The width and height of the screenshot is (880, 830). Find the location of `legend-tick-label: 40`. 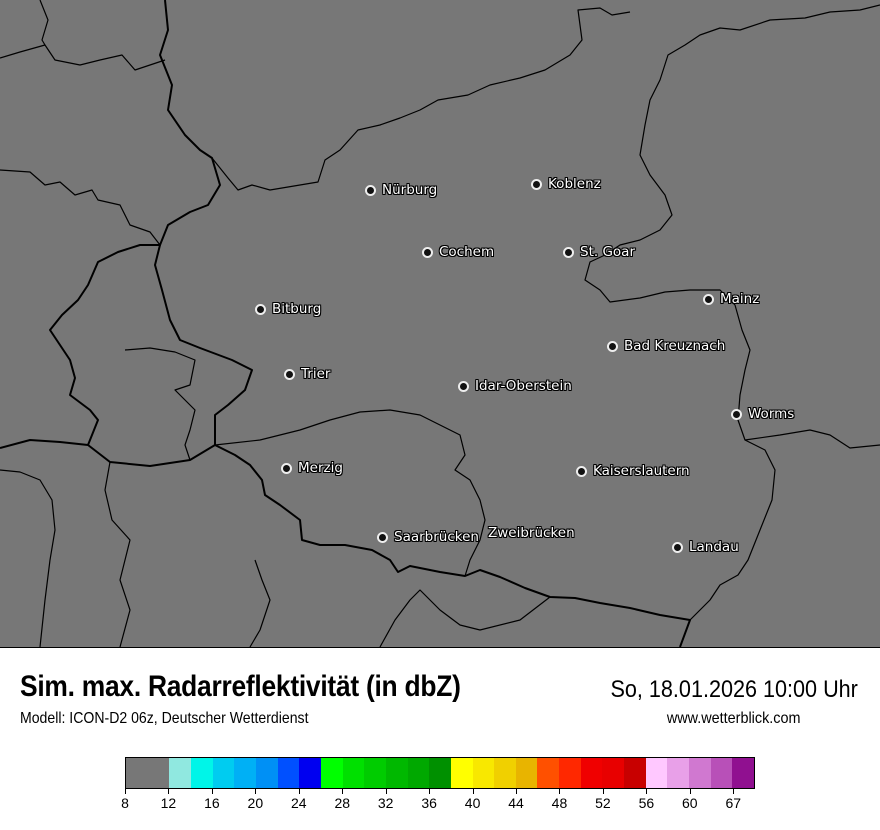

legend-tick-label: 40 is located at coordinates (472, 803).